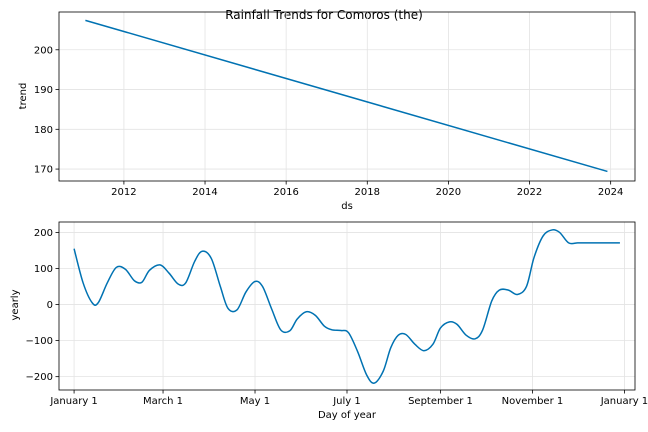  What do you see at coordinates (610, 192) in the screenshot?
I see `trend-x-tick-label: 2024` at bounding box center [610, 192].